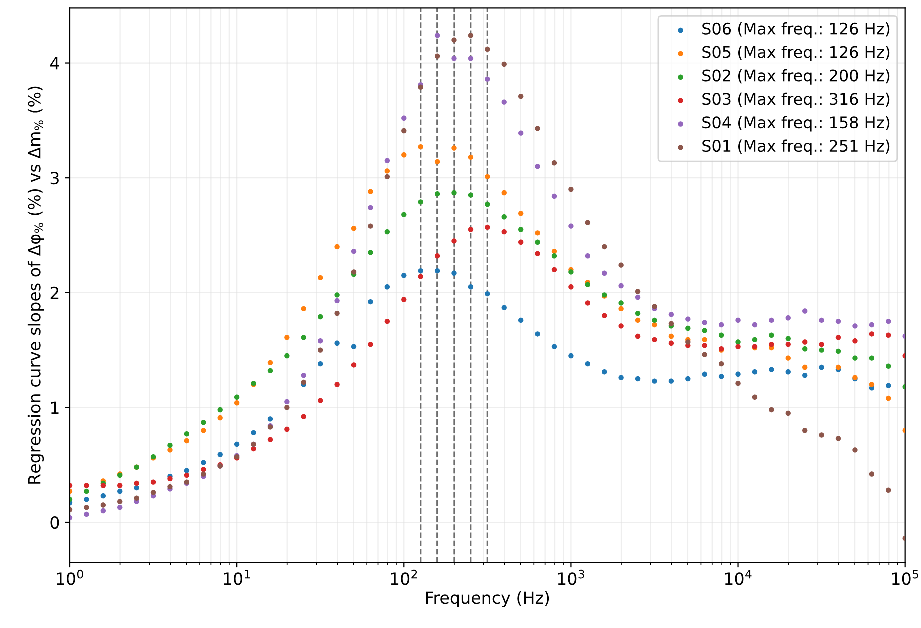  I want to click on x-tick-label: 10$^{3}$, so click(571, 578).